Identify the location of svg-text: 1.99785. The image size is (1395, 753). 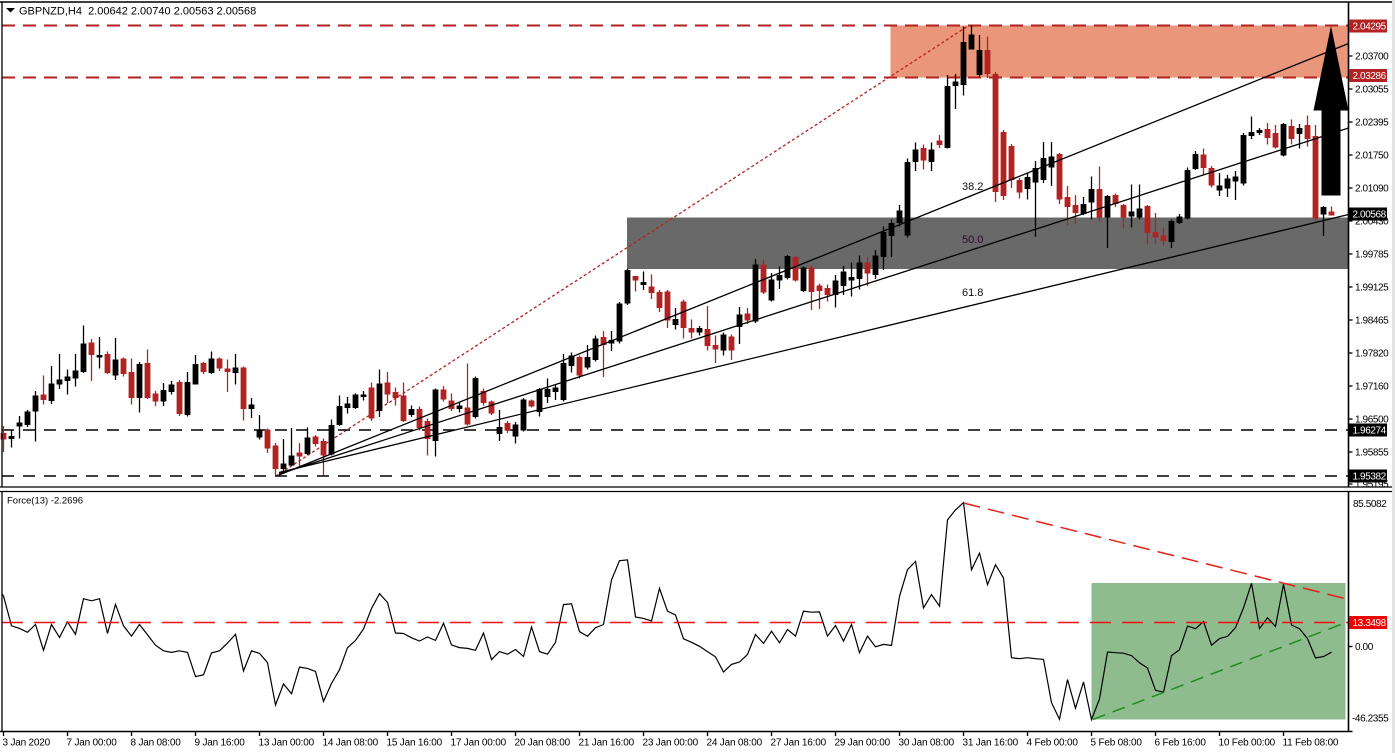
(1372, 255).